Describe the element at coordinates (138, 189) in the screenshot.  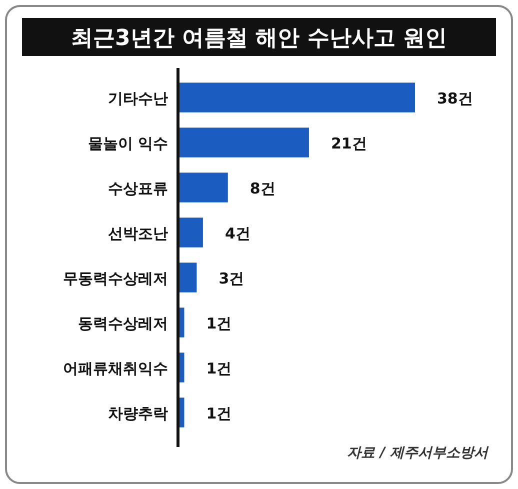
I see `y-tick-label: 수상표류` at that location.